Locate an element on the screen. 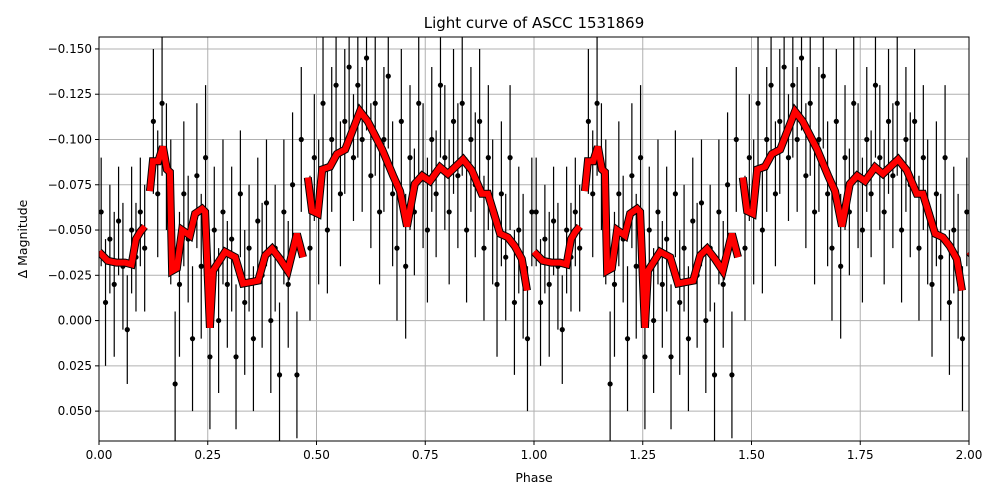  x-tick-label: 1.75 is located at coordinates (860, 455).